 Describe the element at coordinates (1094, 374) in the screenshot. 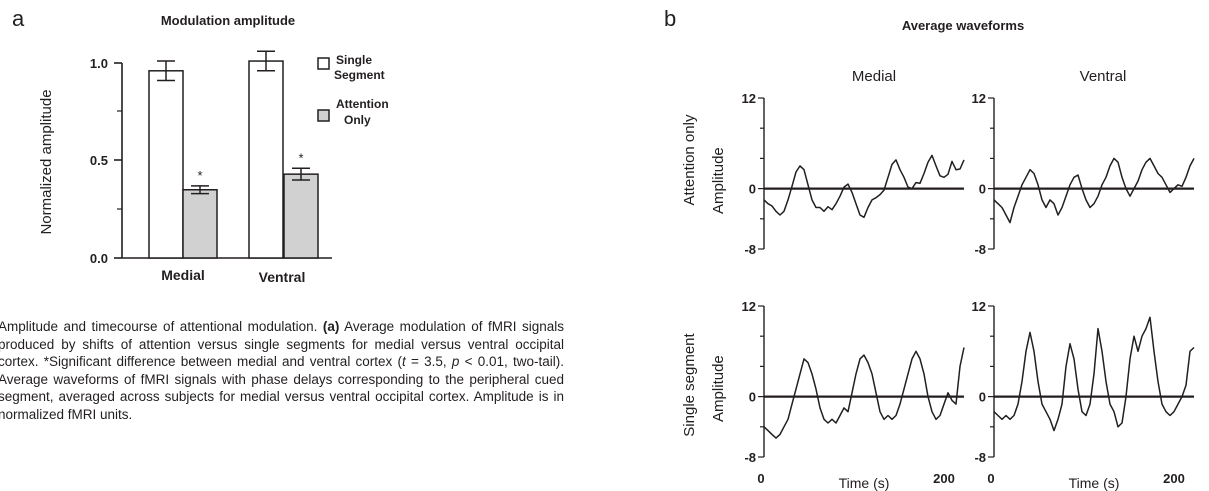

I see `waveform-single-segment-ventral` at that location.